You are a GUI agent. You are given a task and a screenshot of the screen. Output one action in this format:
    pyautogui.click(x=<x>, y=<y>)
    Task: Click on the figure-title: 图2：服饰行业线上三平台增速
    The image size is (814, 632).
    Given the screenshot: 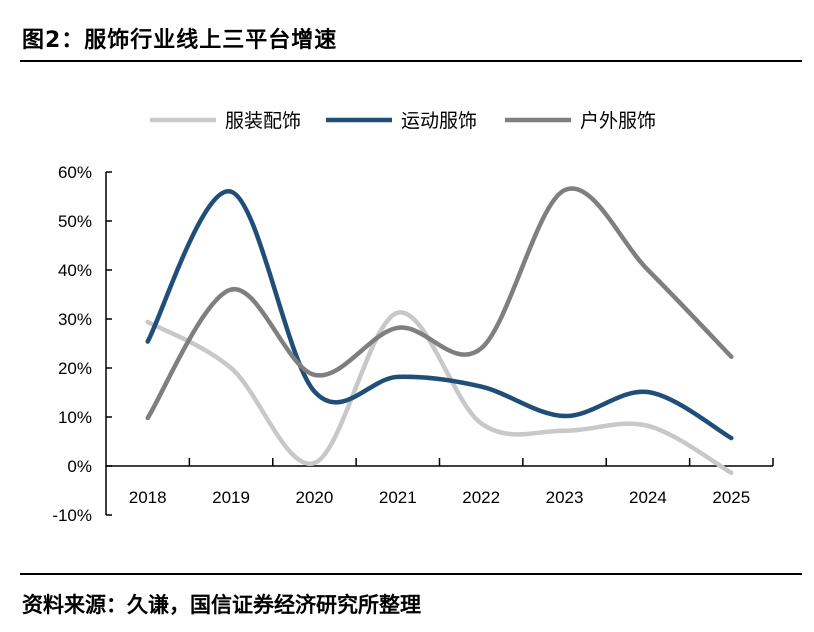 What is the action you would take?
    pyautogui.click(x=180, y=40)
    